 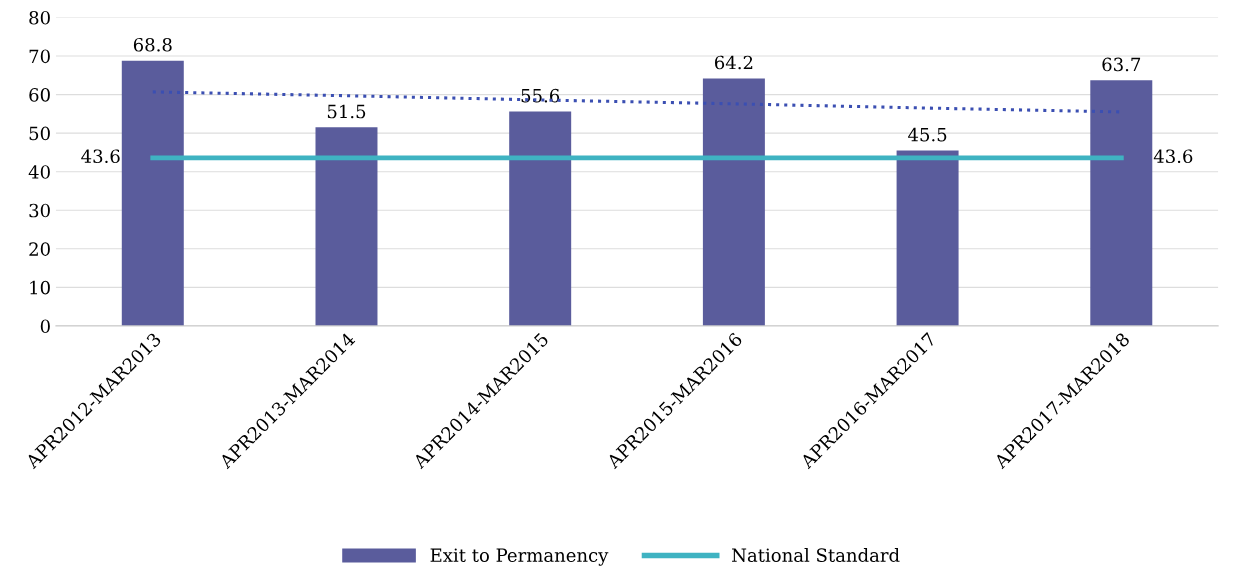 What do you see at coordinates (39, 95) in the screenshot?
I see `y-tick-label: 60` at bounding box center [39, 95].